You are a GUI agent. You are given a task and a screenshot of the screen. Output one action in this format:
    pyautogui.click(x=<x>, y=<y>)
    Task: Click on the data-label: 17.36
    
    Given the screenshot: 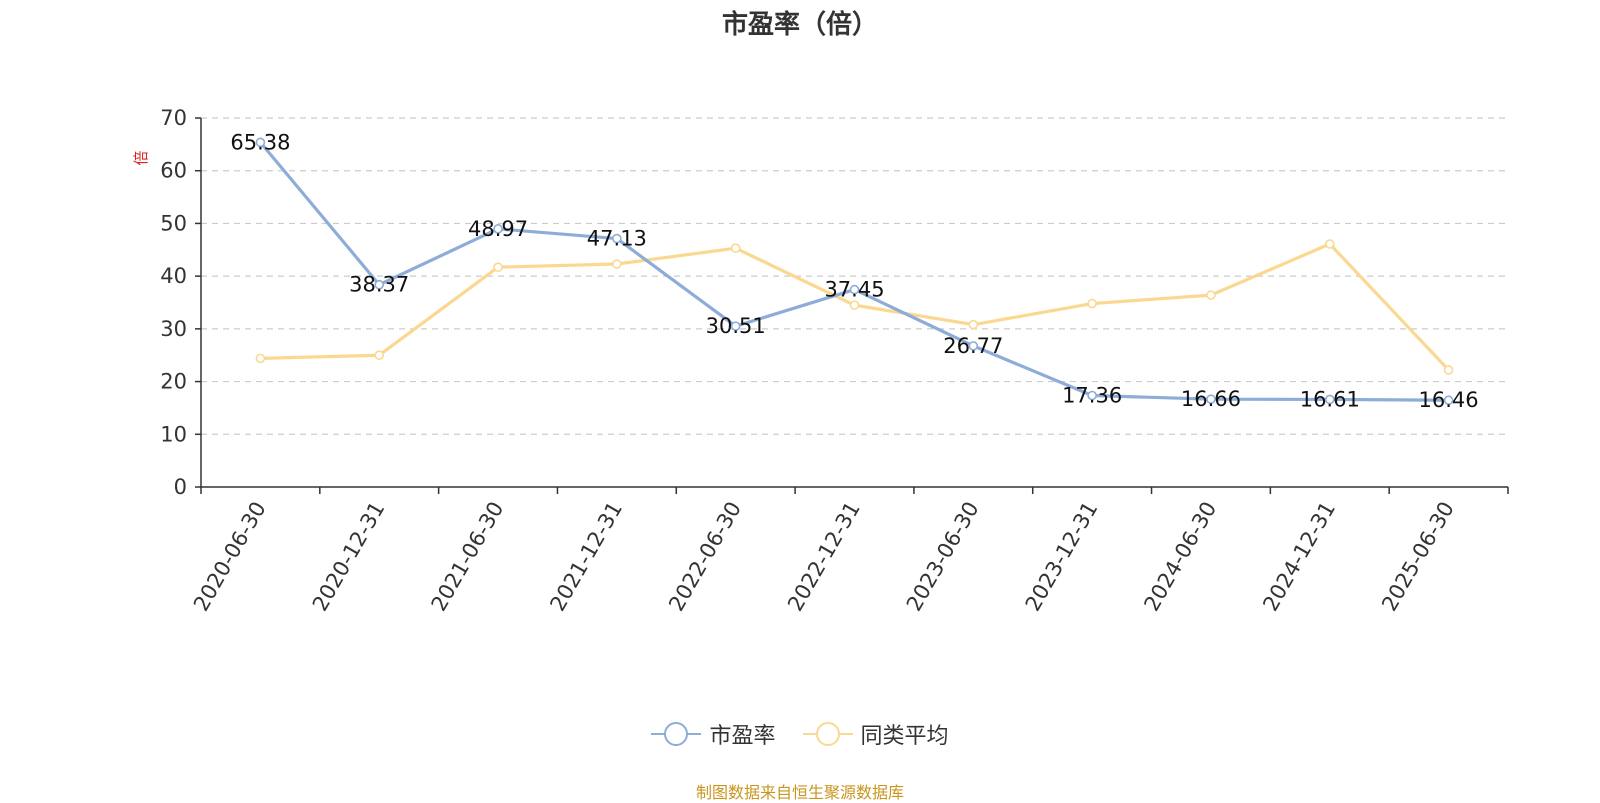 What is the action you would take?
    pyautogui.click(x=1092, y=395)
    